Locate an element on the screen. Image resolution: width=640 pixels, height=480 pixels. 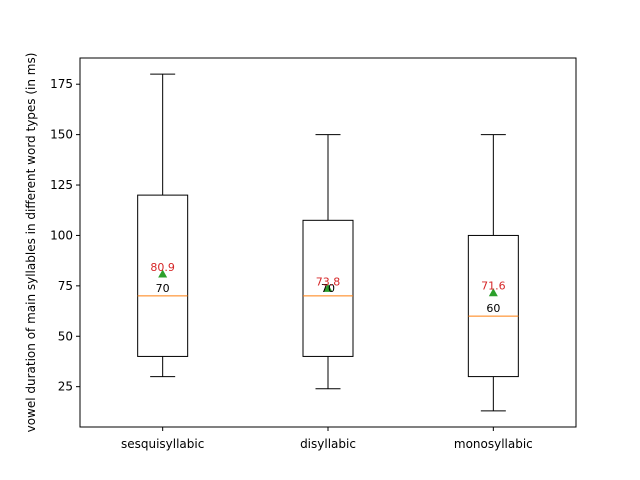
mean-label: 73.8 is located at coordinates (328, 281).